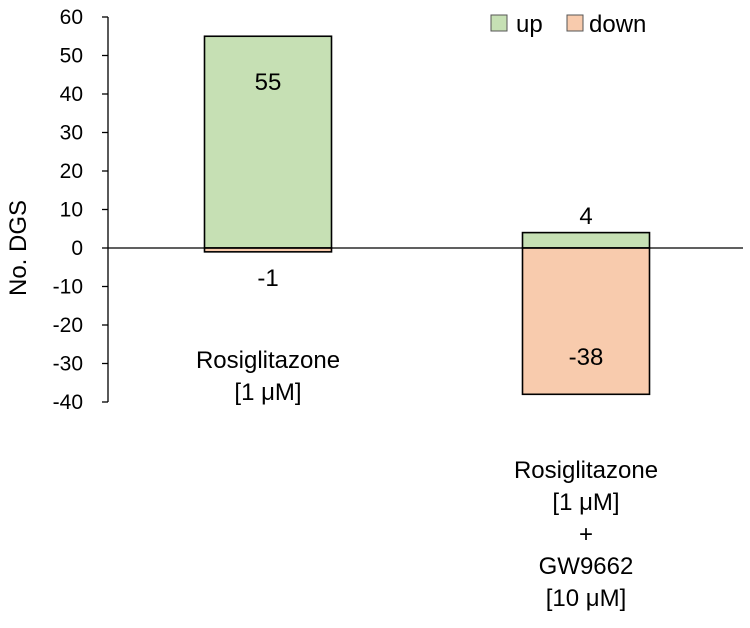 The image size is (750, 628). What do you see at coordinates (68, 364) in the screenshot?
I see `y-tick-label: -30` at bounding box center [68, 364].